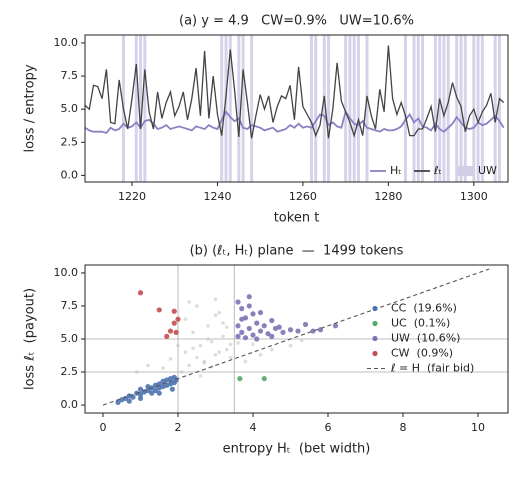 The width and height of the screenshot is (522, 480). I want to click on chart-title: (b) (ℓₜ, Hₜ) plane — 1499 tokens, so click(297, 251).